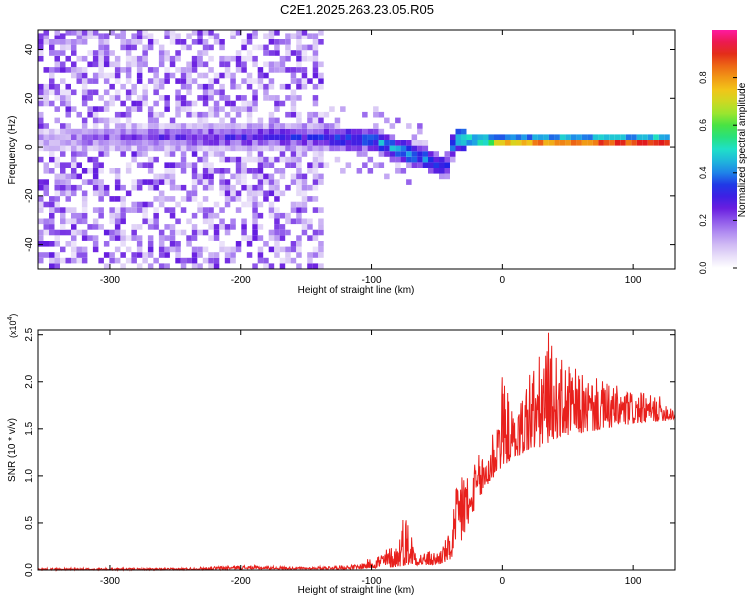 The image size is (750, 600). What do you see at coordinates (356, 590) in the screenshot?
I see `snr-x-axis-label: Height of straight line (km)` at bounding box center [356, 590].